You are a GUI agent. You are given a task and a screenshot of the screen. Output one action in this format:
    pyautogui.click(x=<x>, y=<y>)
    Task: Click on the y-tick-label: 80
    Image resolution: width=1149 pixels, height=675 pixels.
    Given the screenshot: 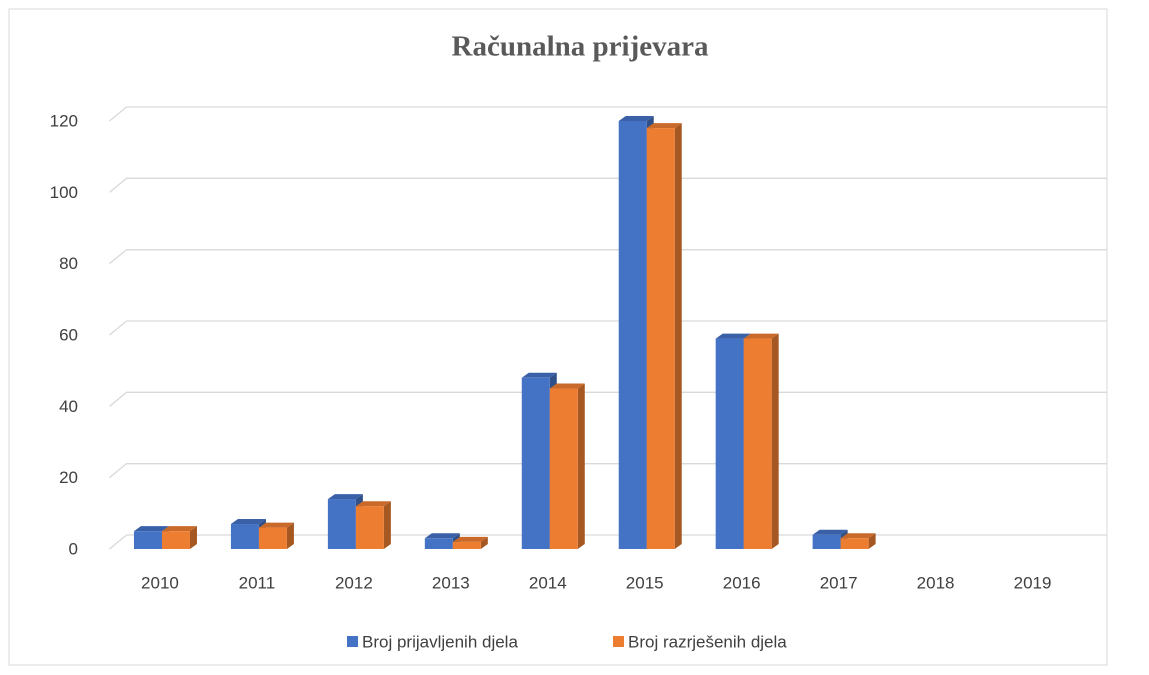 What is the action you would take?
    pyautogui.click(x=68, y=263)
    